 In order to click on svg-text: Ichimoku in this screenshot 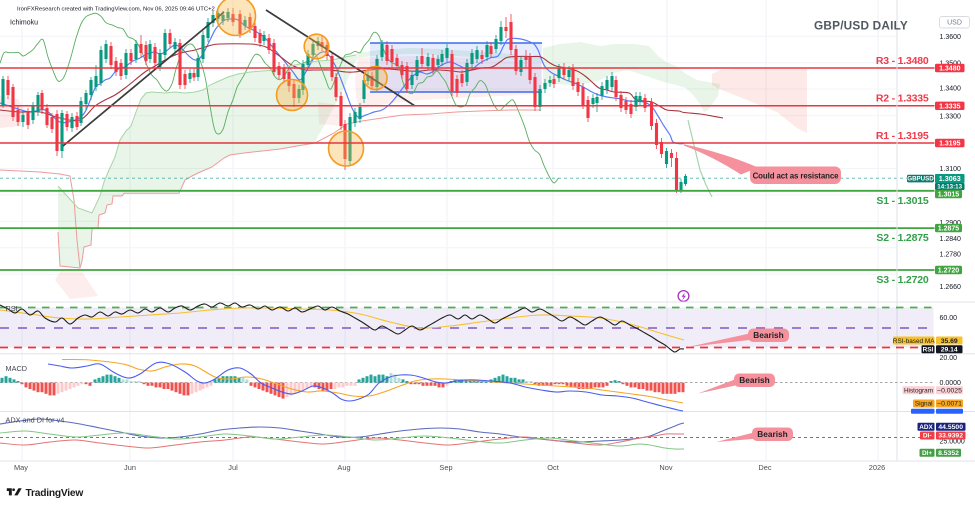, I will do `click(24, 23)`.